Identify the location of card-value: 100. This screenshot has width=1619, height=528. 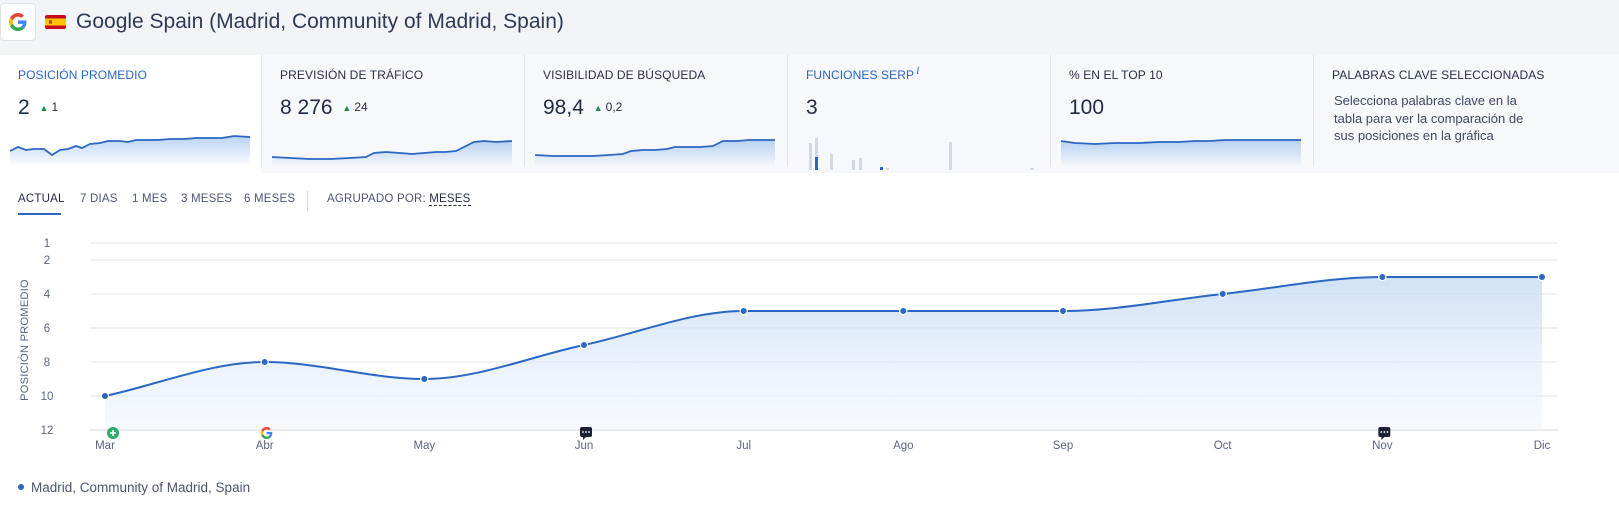
(1086, 108).